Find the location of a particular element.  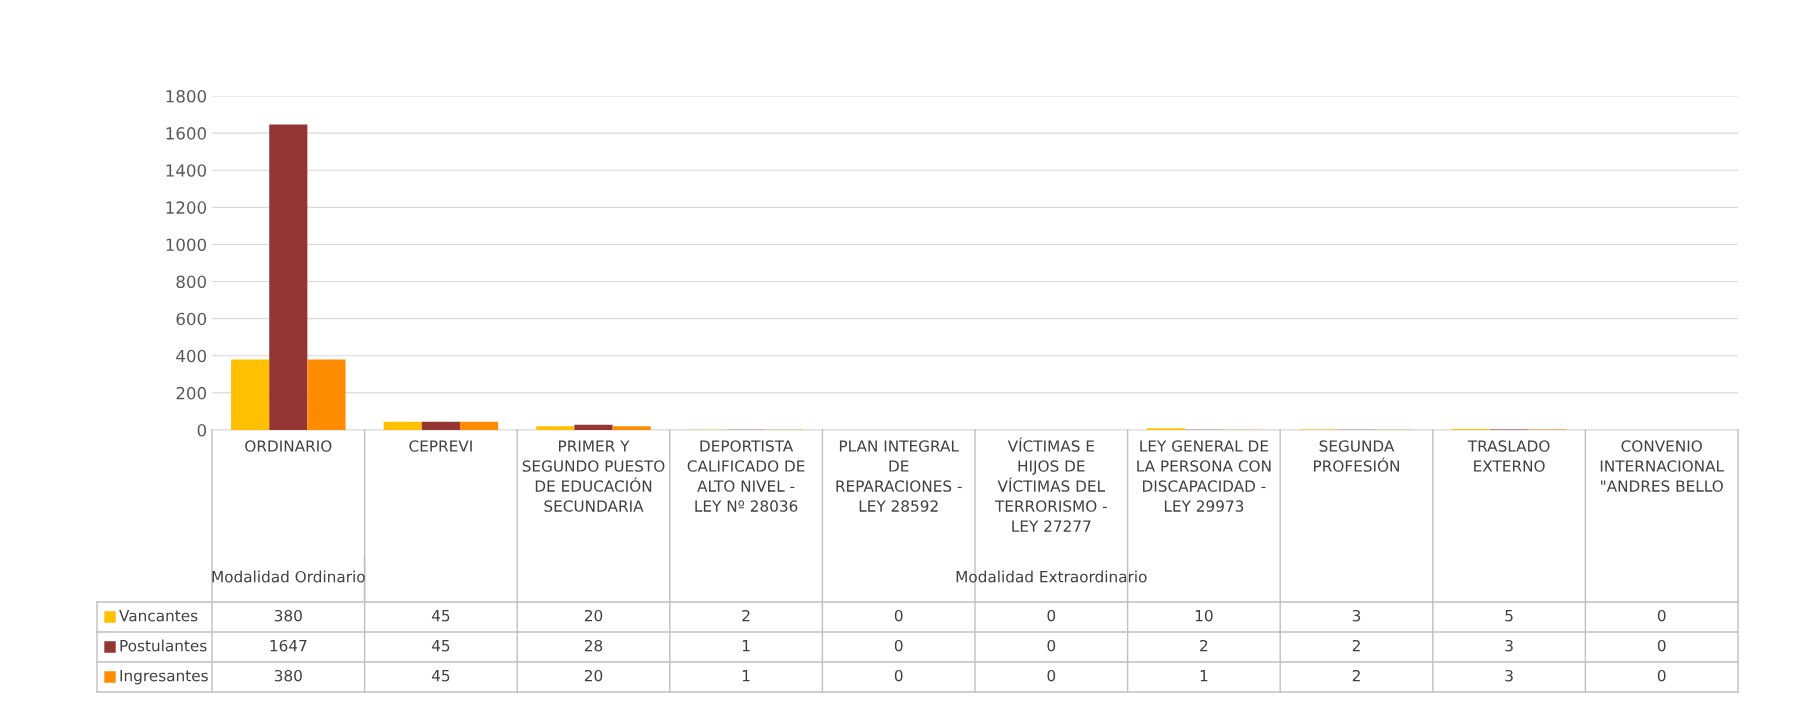

x-tick-label: CEPREVI is located at coordinates (440, 446).